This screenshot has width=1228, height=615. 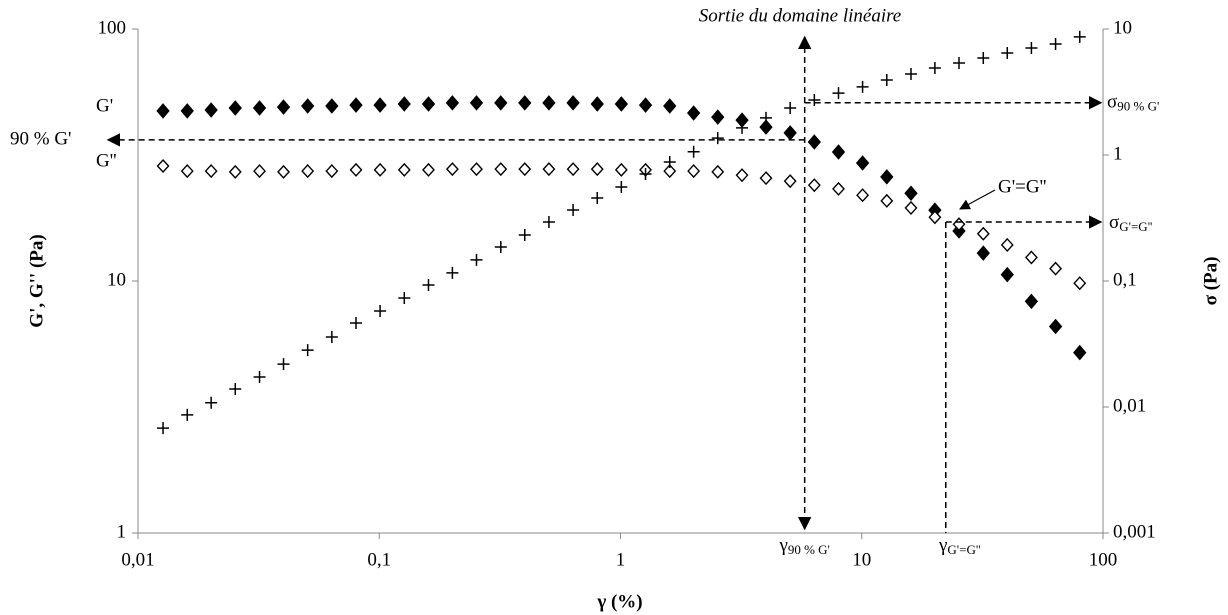 What do you see at coordinates (36, 280) in the screenshot?
I see `y-axis-title: G', G'' (Pa)` at bounding box center [36, 280].